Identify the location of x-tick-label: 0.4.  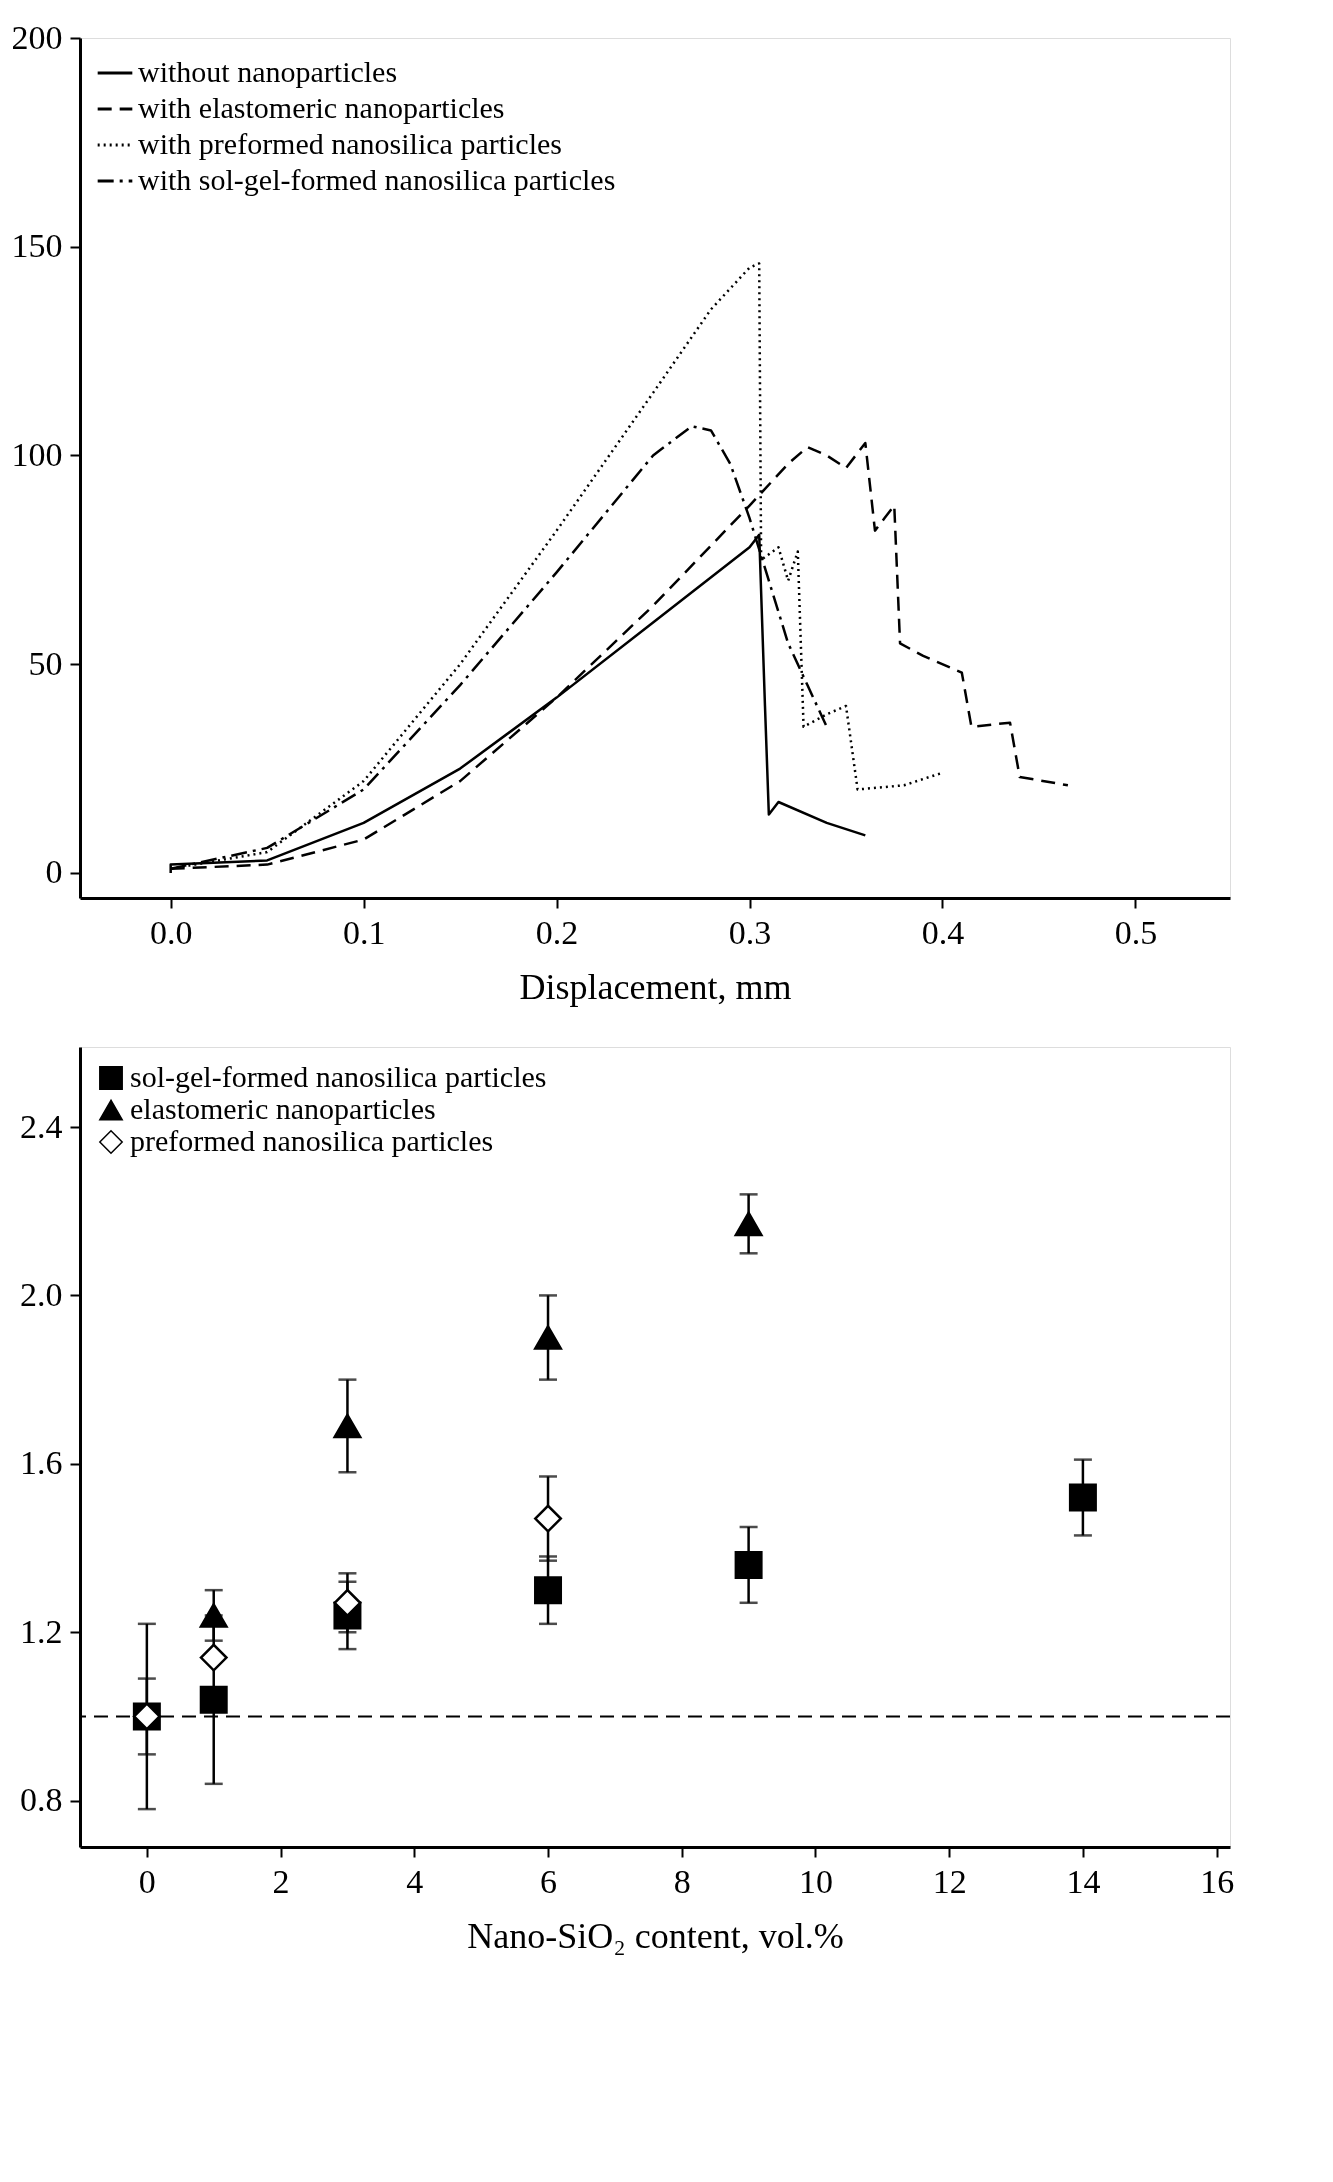
(943, 932).